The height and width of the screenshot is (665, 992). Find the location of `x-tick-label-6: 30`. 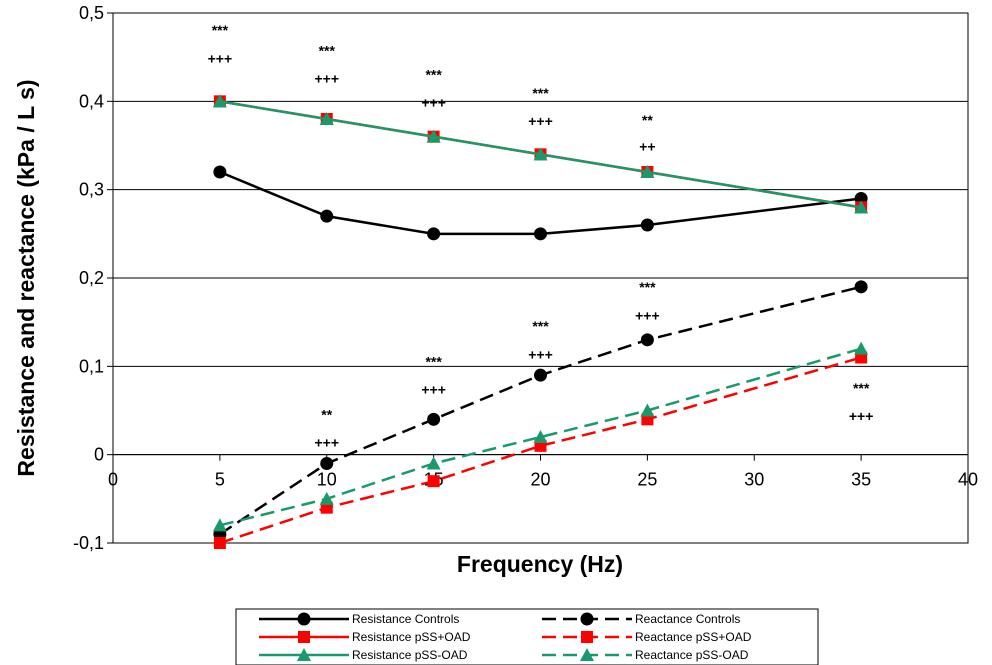

x-tick-label-6: 30 is located at coordinates (754, 480).